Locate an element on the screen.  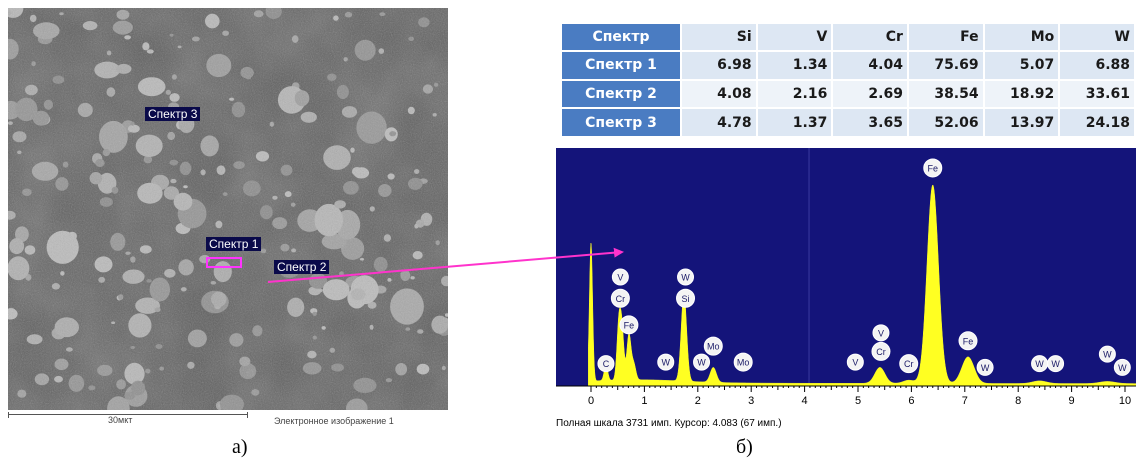
table-cell: 1.37 is located at coordinates (794, 122).